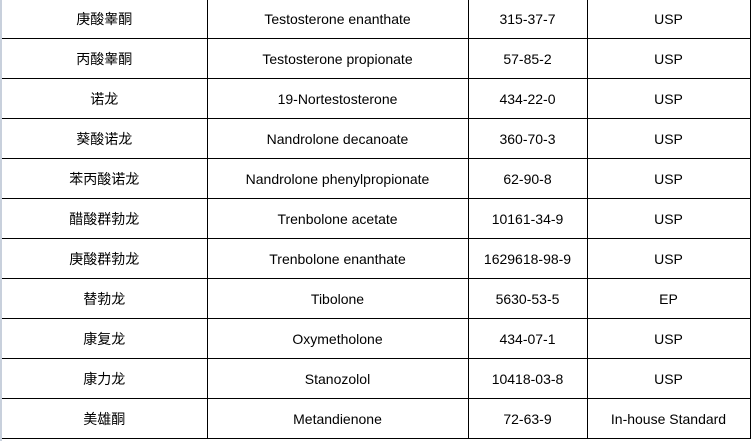 The width and height of the screenshot is (753, 441). Describe the element at coordinates (337, 138) in the screenshot. I see `english-name-cell: Nandrolone decanoate` at that location.